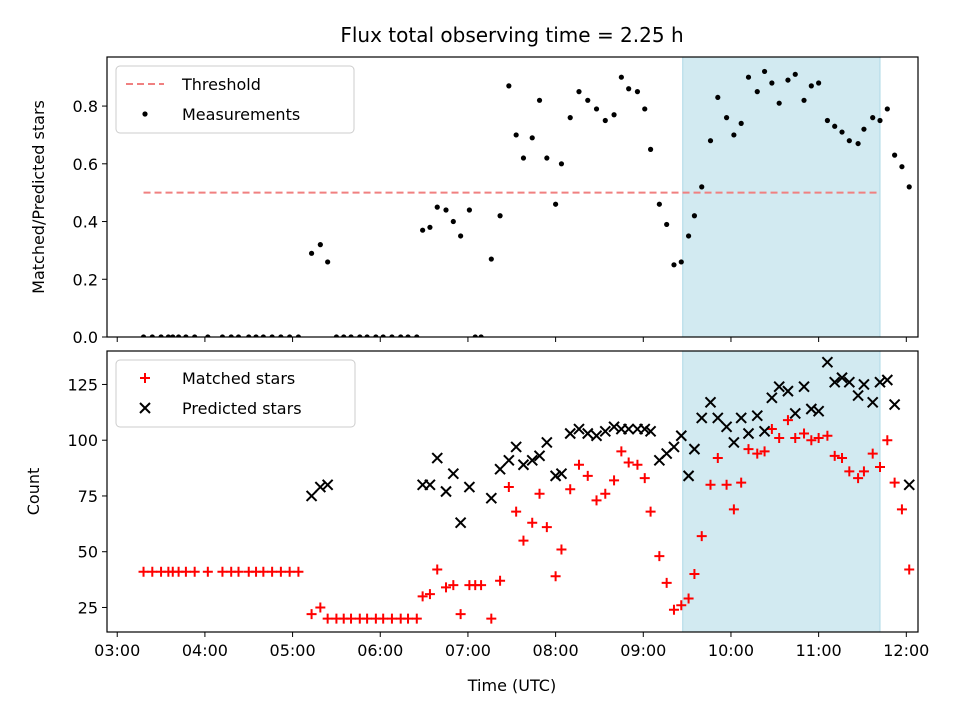 The image size is (960, 720). I want to click on y-tick-label: 50, so click(88, 552).